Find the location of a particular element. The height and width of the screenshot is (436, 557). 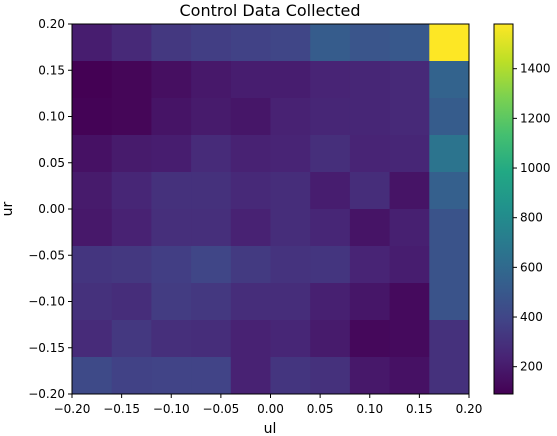

chart-title: Control Data Collected is located at coordinates (270, 10).